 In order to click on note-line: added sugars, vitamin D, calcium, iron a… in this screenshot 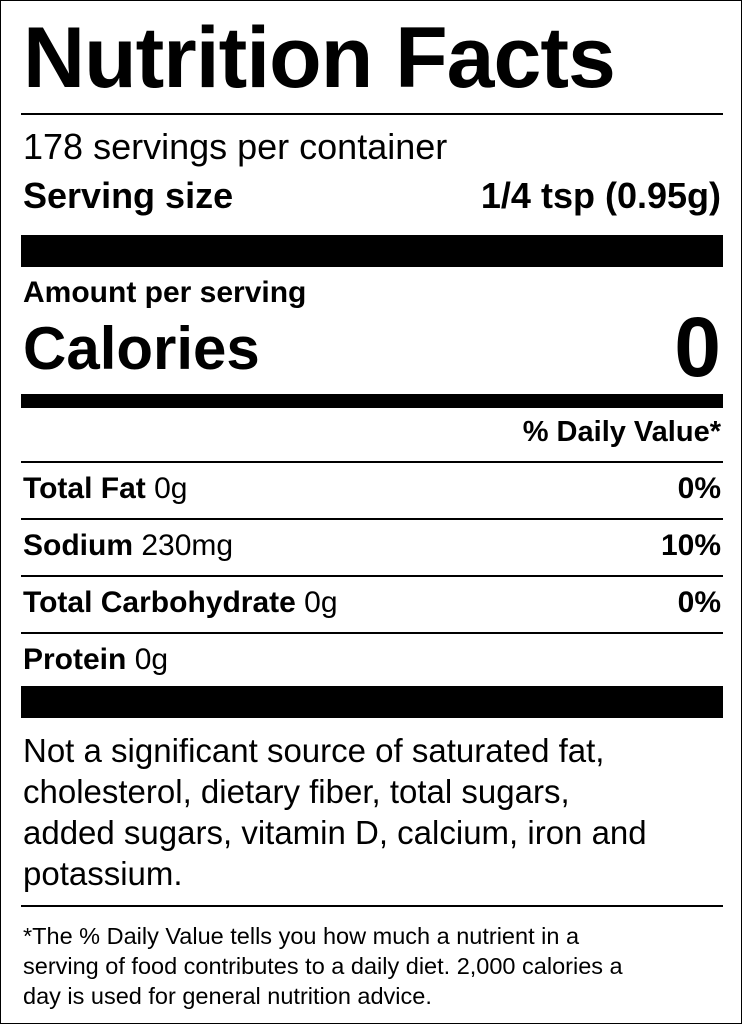, I will do `click(335, 832)`.